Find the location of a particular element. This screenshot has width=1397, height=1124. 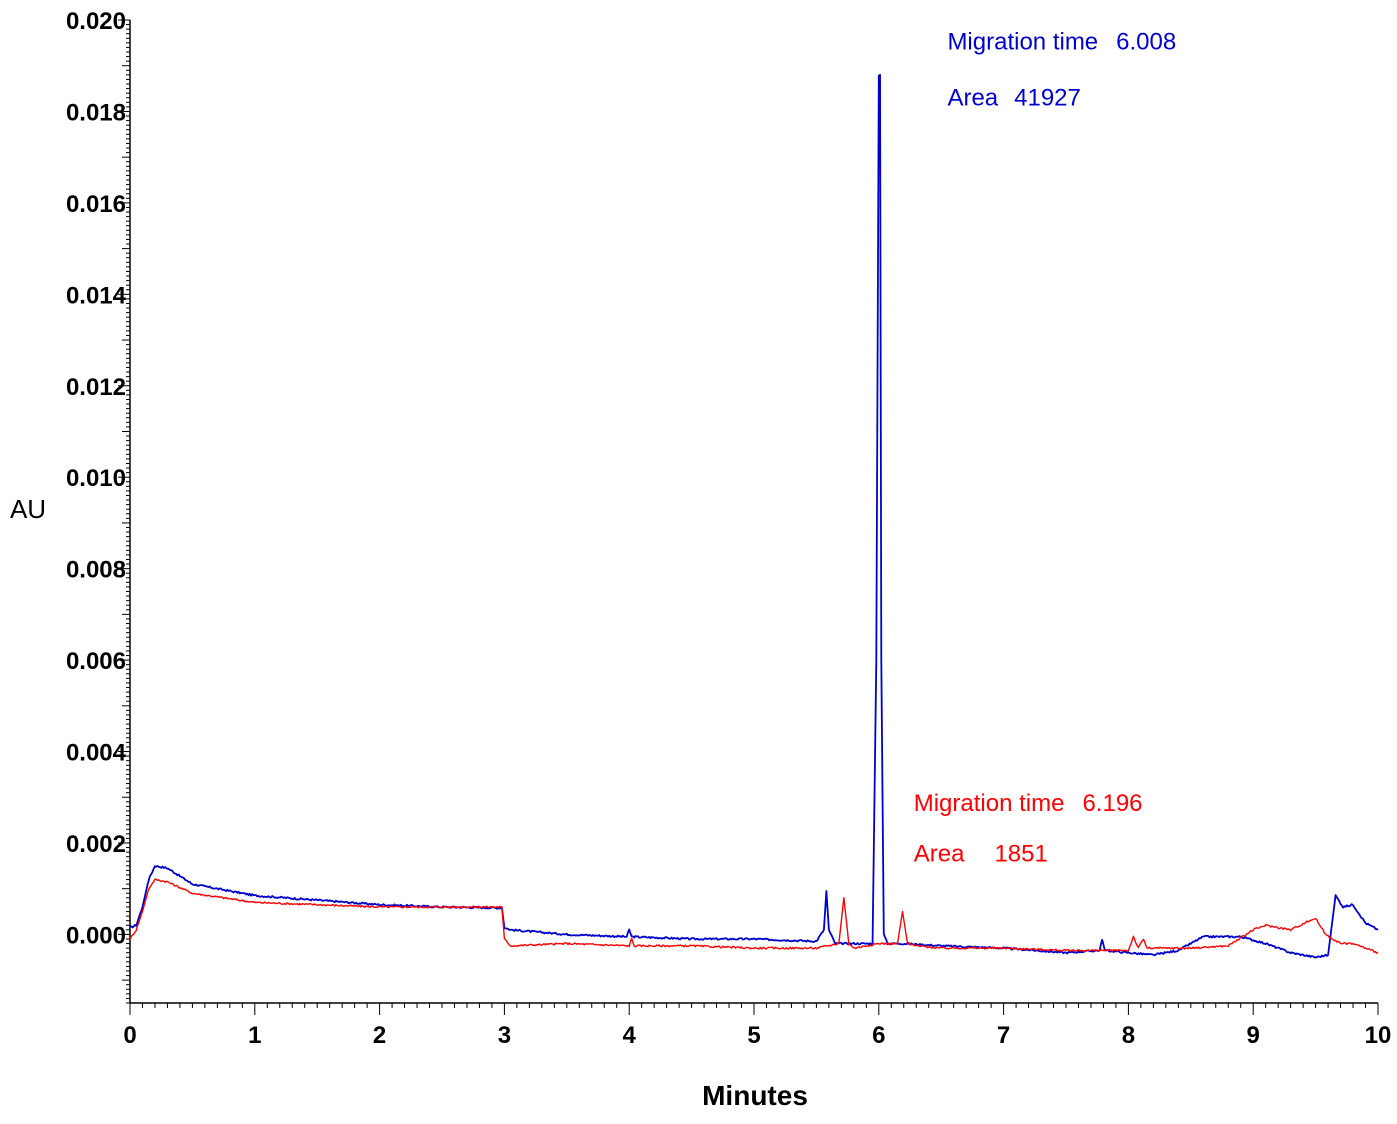

x-tick-label: 6 is located at coordinates (878, 1035).